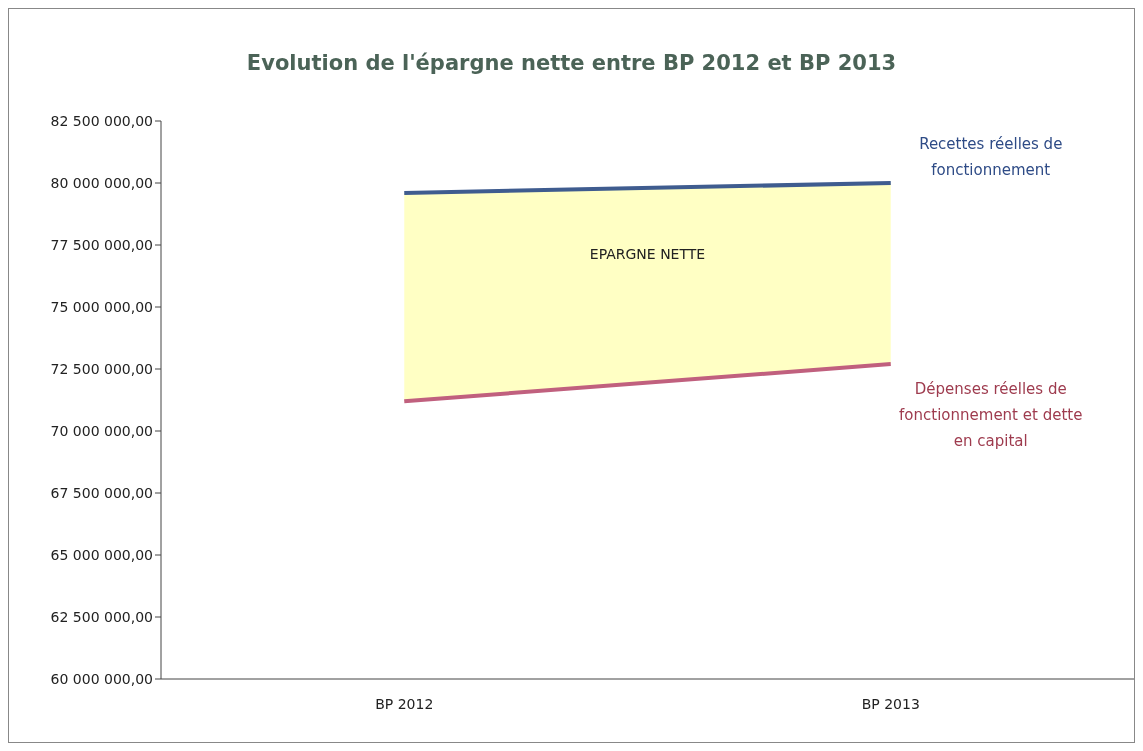 This screenshot has height=751, width=1143. What do you see at coordinates (101, 492) in the screenshot?
I see `y-tick-label: 67 500 000,00` at bounding box center [101, 492].